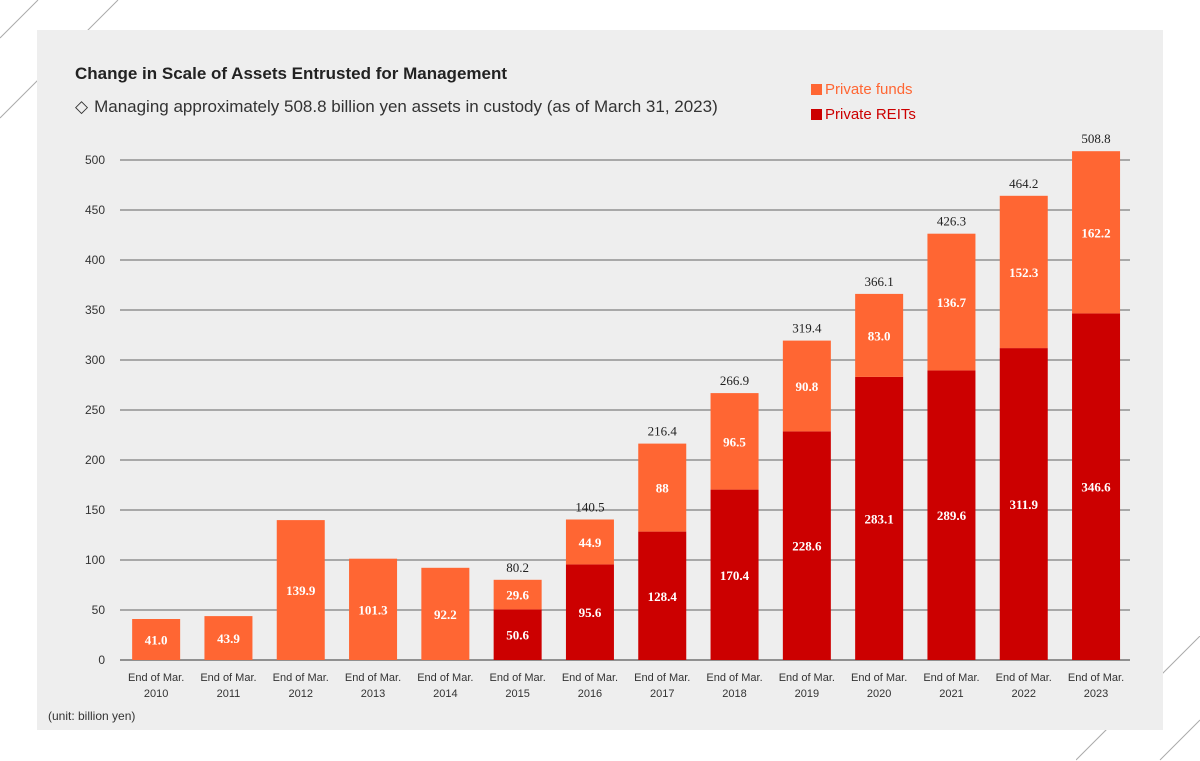  I want to click on bar-label-reits-7: 128.4, so click(663, 596).